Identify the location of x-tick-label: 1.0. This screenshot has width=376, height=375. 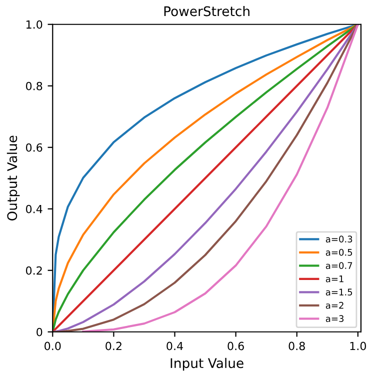
(358, 346).